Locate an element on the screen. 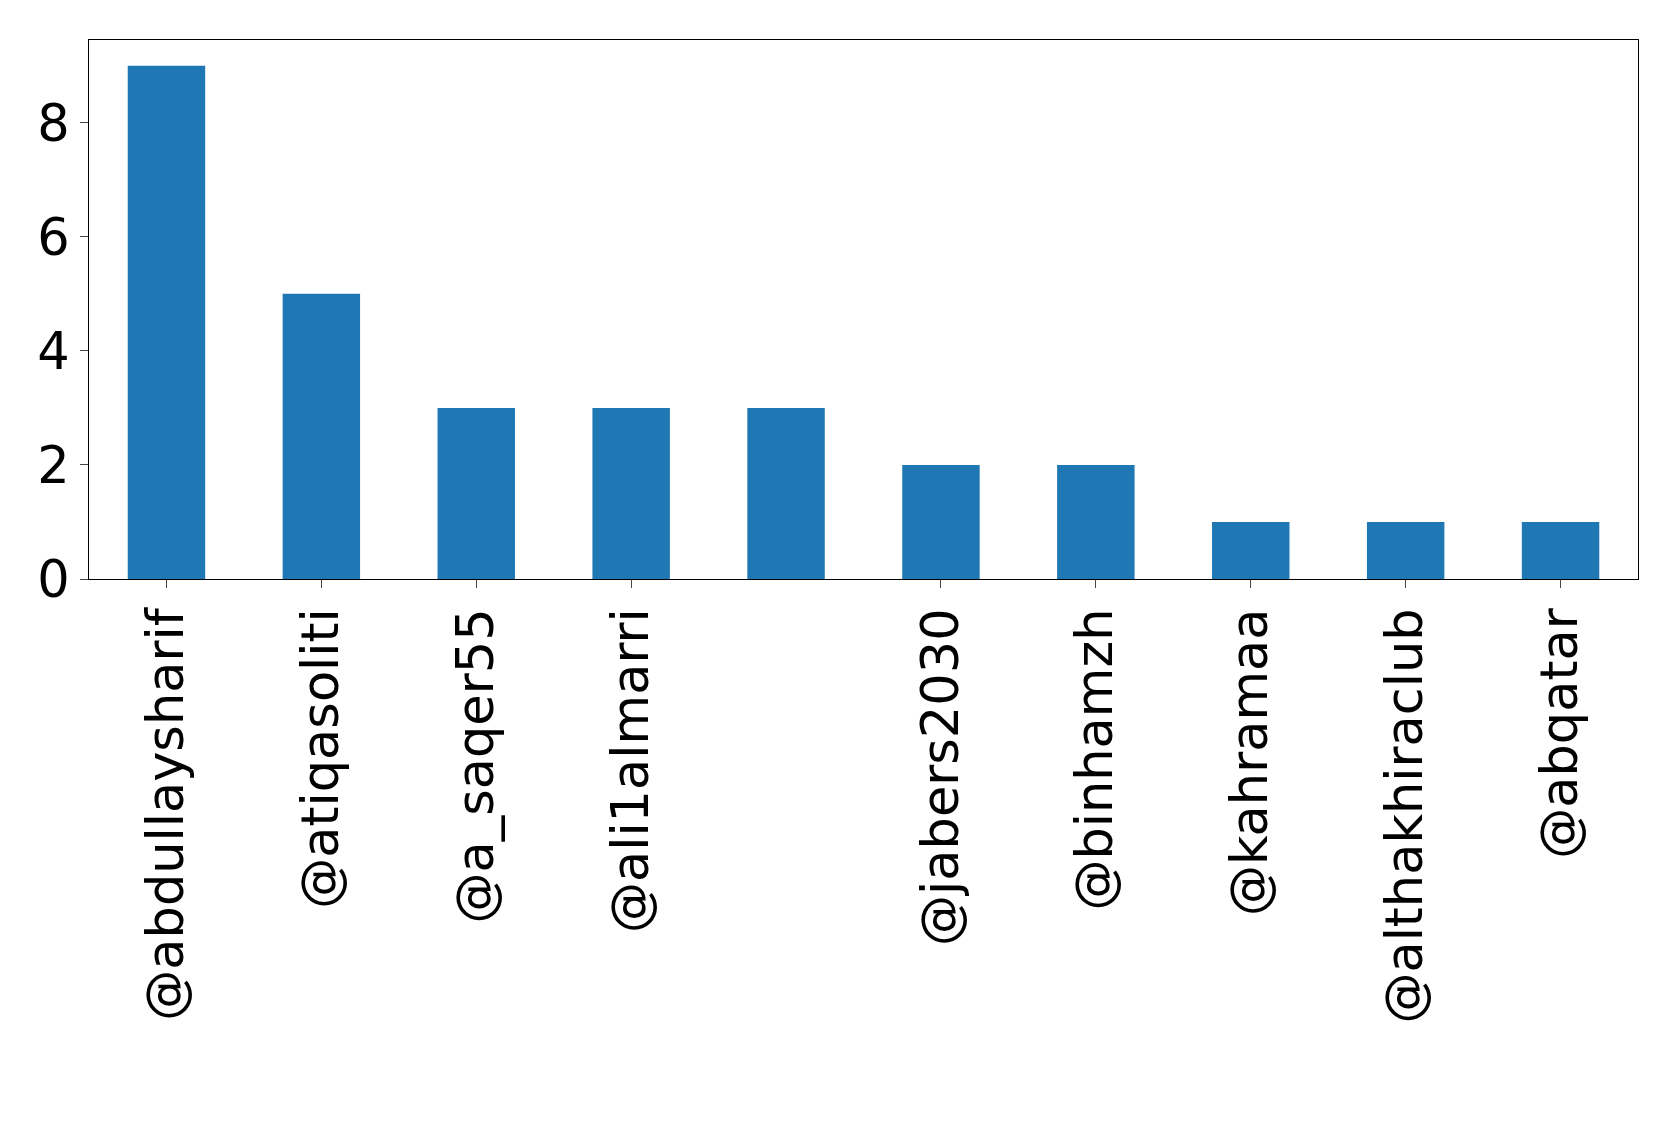 This screenshot has width=1679, height=1137. x-tick-label: @althakhiraclub is located at coordinates (1405, 816).